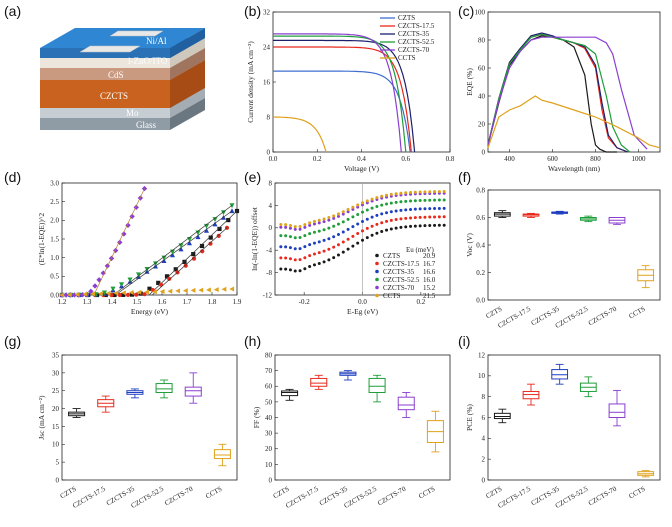  Describe the element at coordinates (361, 497) in the screenshot. I see `category-label: CZCTS-52.5` at that location.